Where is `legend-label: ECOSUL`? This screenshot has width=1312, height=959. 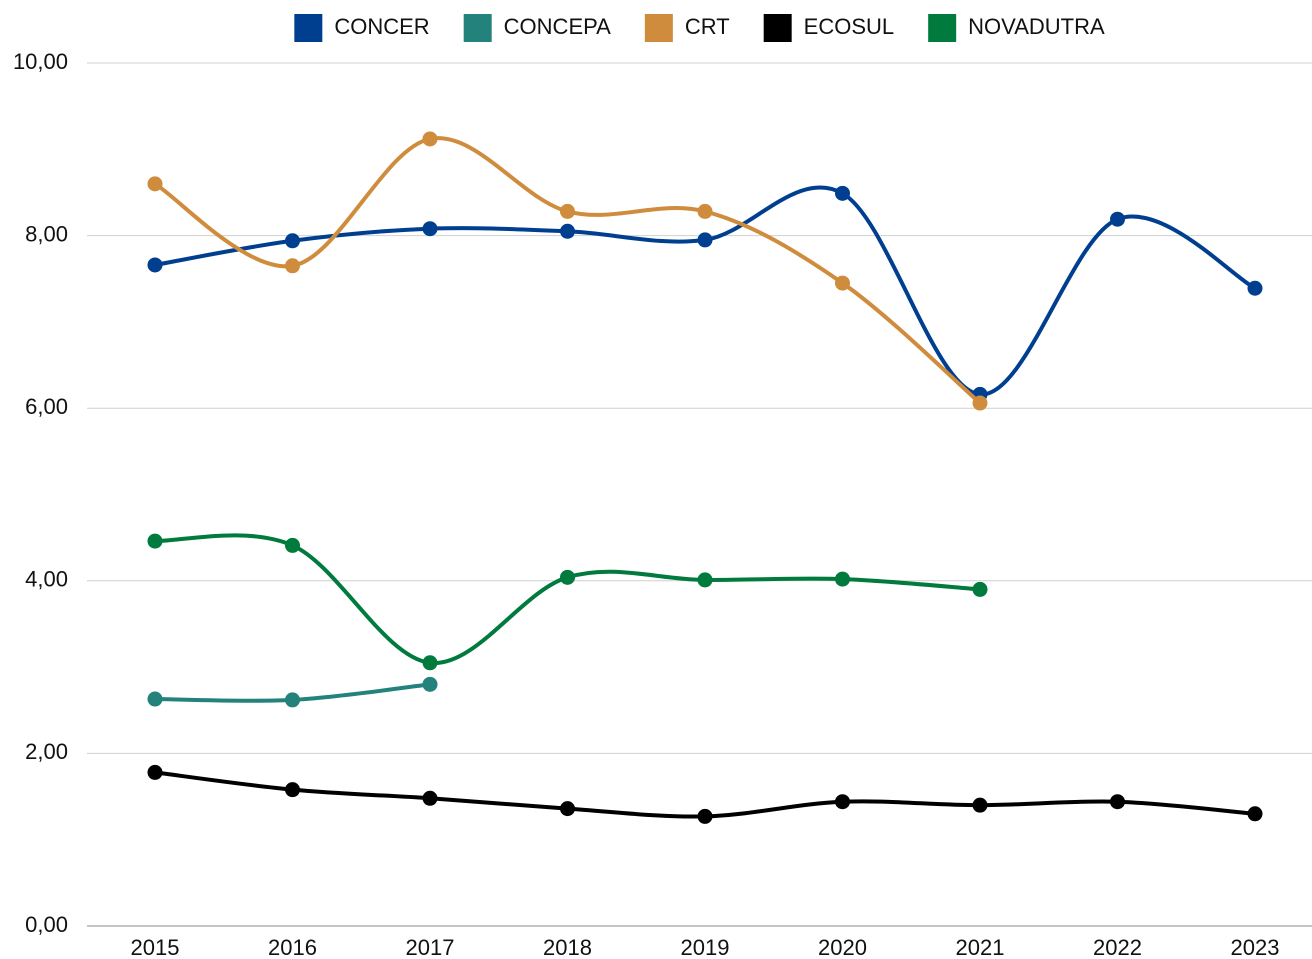 legend-label: ECOSUL is located at coordinates (849, 26).